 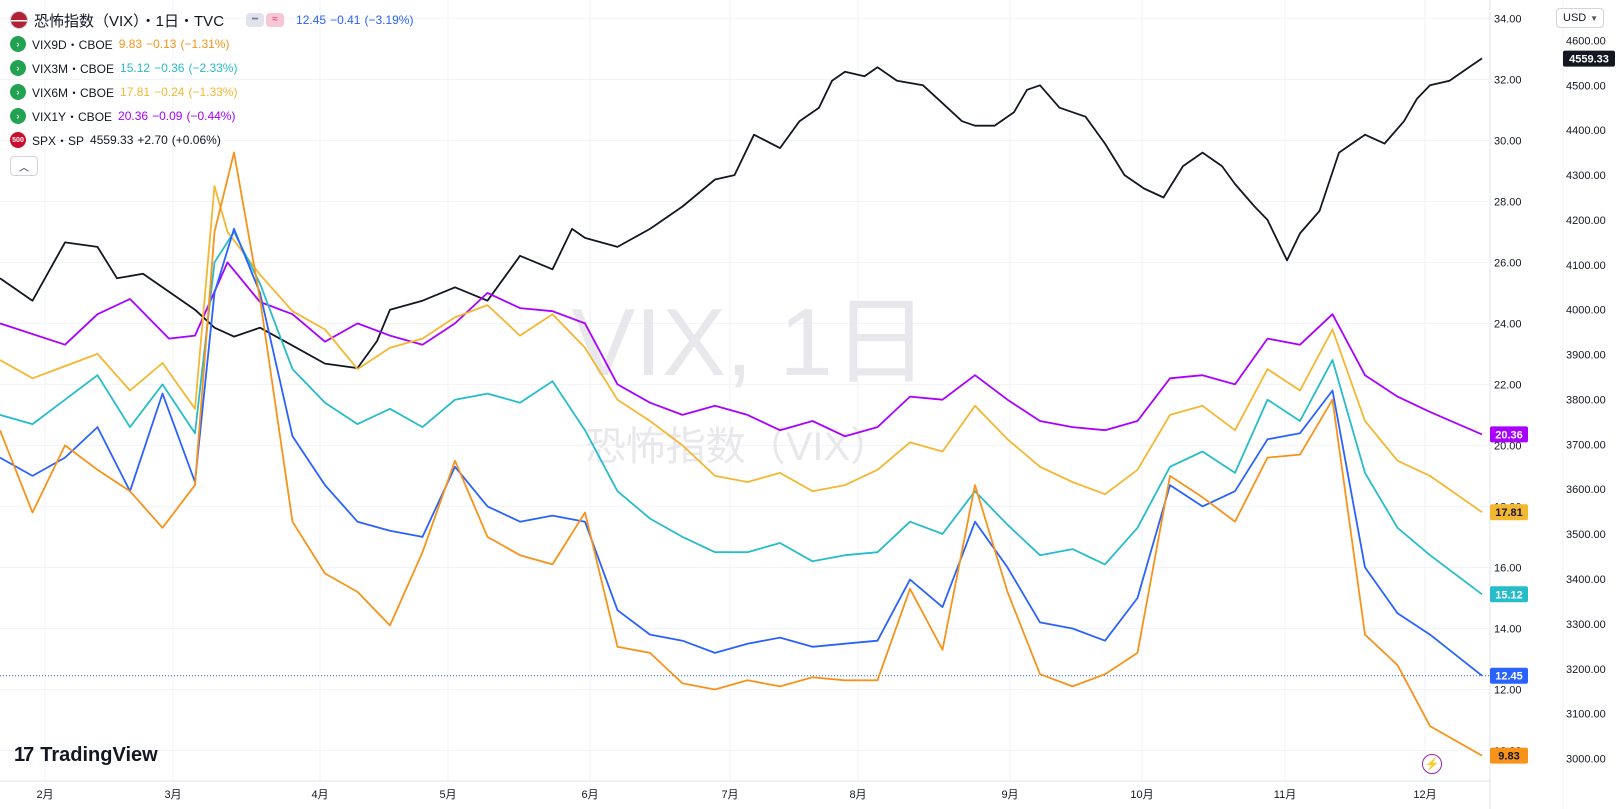 I want to click on x-tick-label: 7月, so click(x=729, y=795).